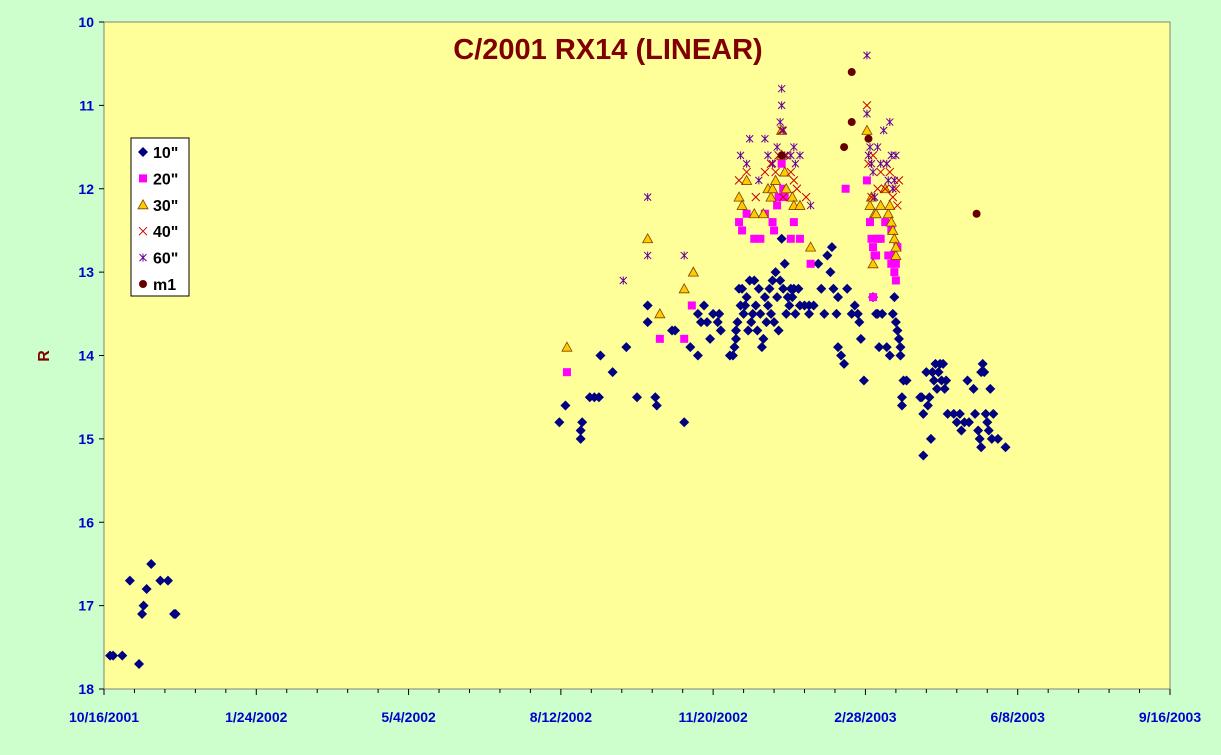 Image resolution: width=1221 pixels, height=755 pixels. What do you see at coordinates (165, 259) in the screenshot?
I see `legend-label: 60"` at bounding box center [165, 259].